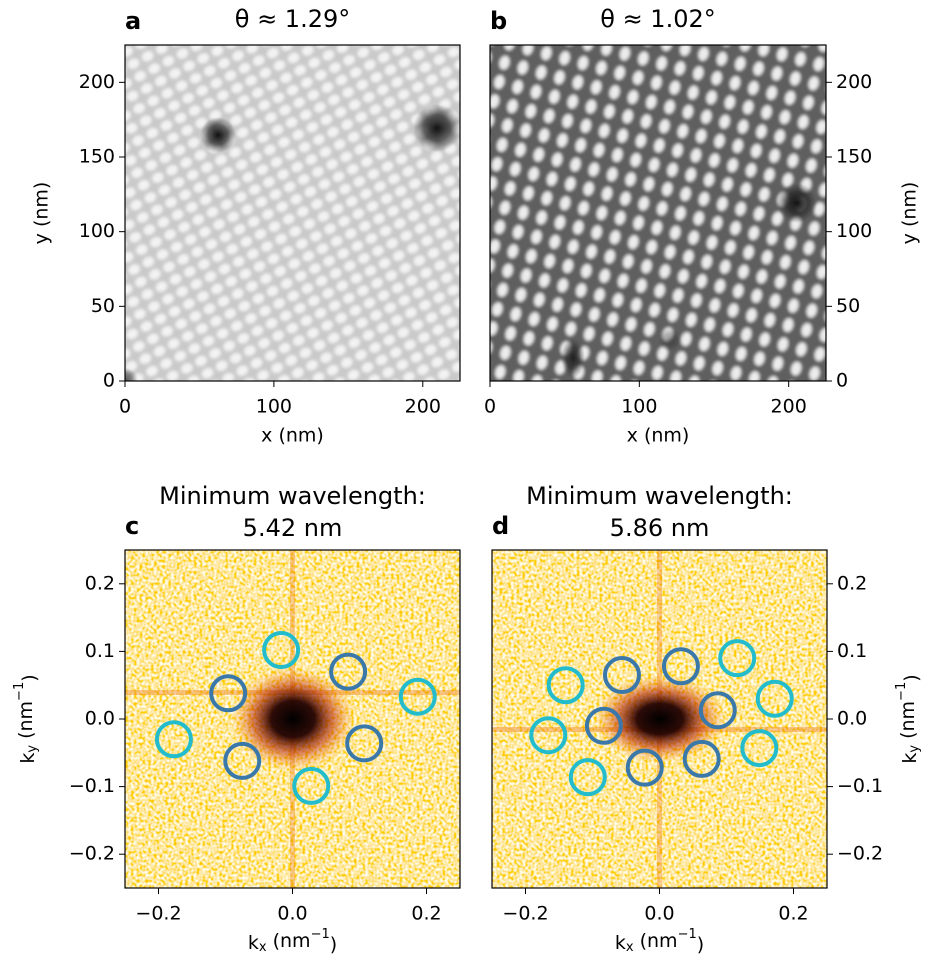 This screenshot has width=943, height=971. Describe the element at coordinates (658, 19) in the screenshot. I see `panel-title: θ ≈ 1.02°` at that location.